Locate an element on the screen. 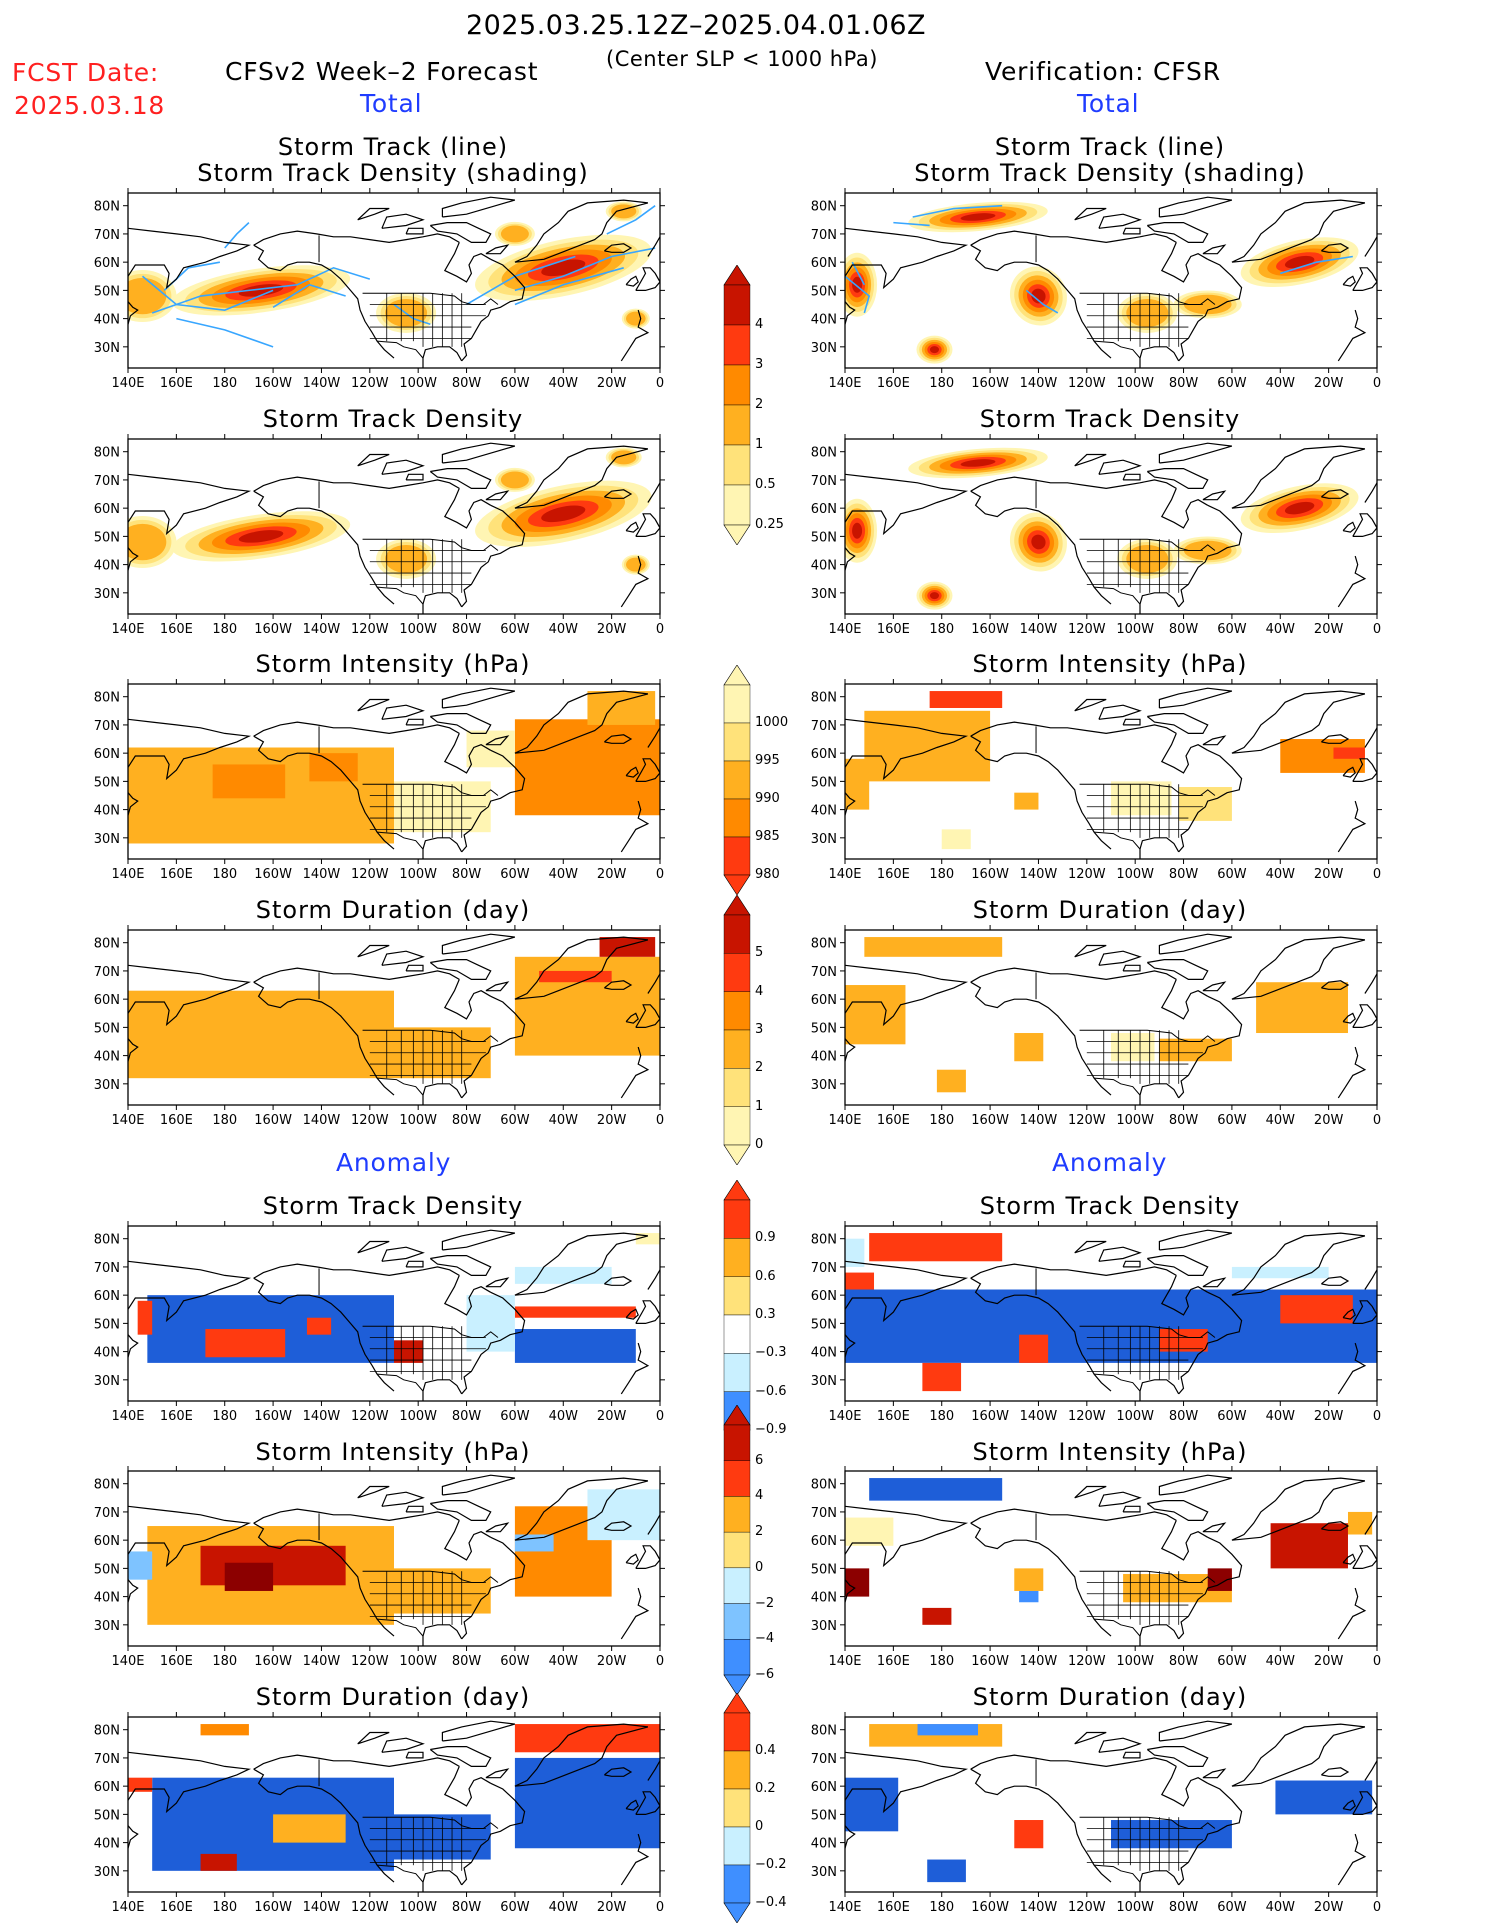 The width and height of the screenshot is (1487, 1927). colorbar-tick-label: −0.9 is located at coordinates (771, 1429).